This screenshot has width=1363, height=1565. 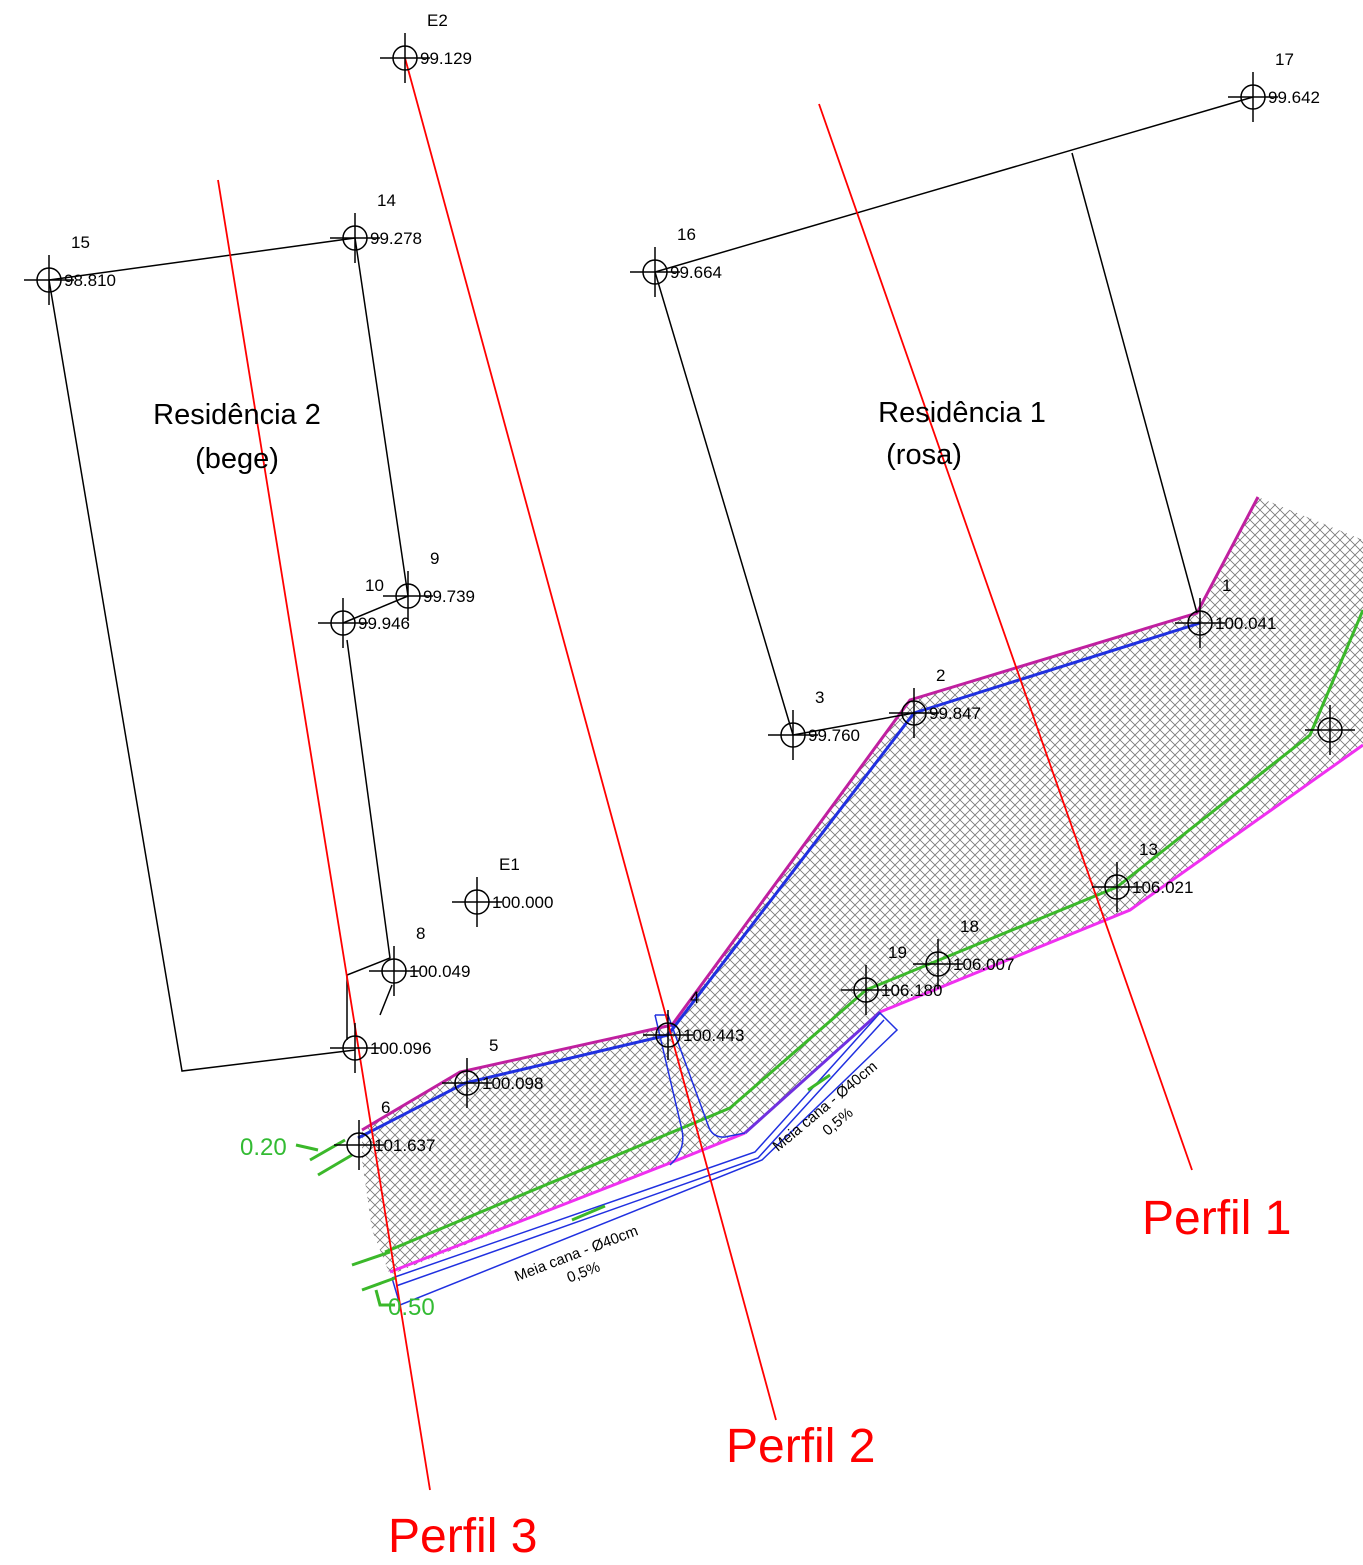 What do you see at coordinates (384, 623) in the screenshot?
I see `point-elevation: 99.946` at bounding box center [384, 623].